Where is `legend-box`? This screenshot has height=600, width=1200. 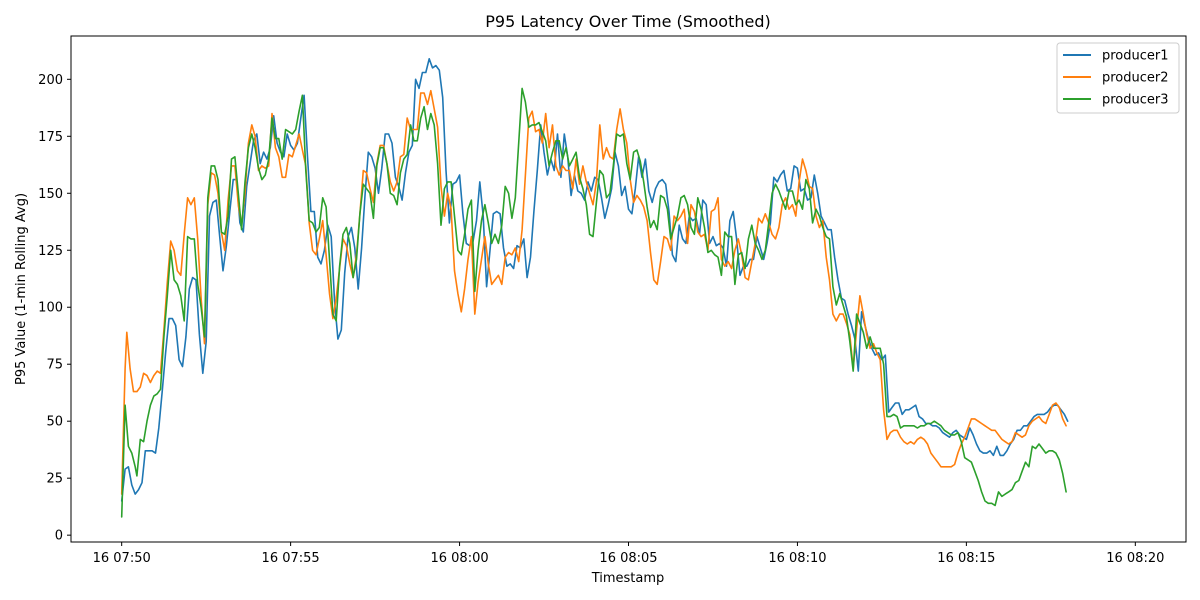
legend-box is located at coordinates (1118, 78).